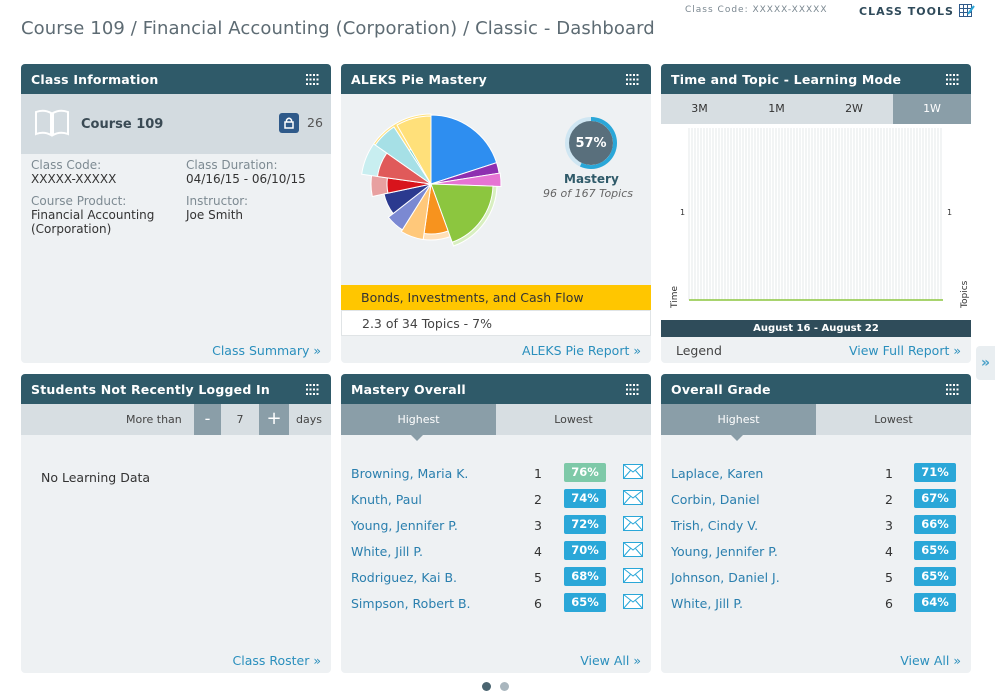 The image size is (995, 693). Describe the element at coordinates (985, 363) in the screenshot. I see `expand-sidebar-button: »` at that location.